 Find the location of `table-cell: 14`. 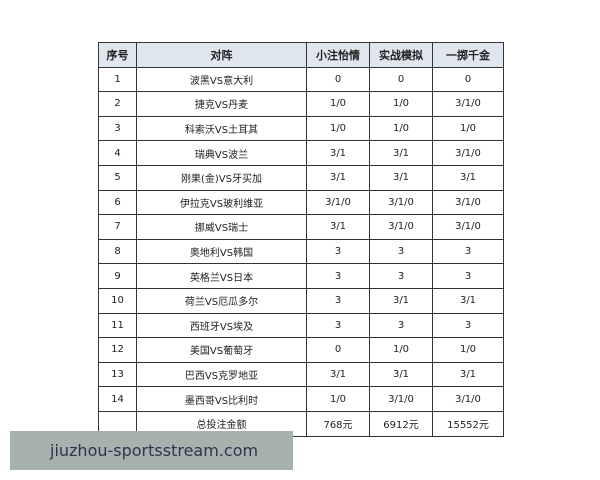

table-cell: 14 is located at coordinates (117, 399).